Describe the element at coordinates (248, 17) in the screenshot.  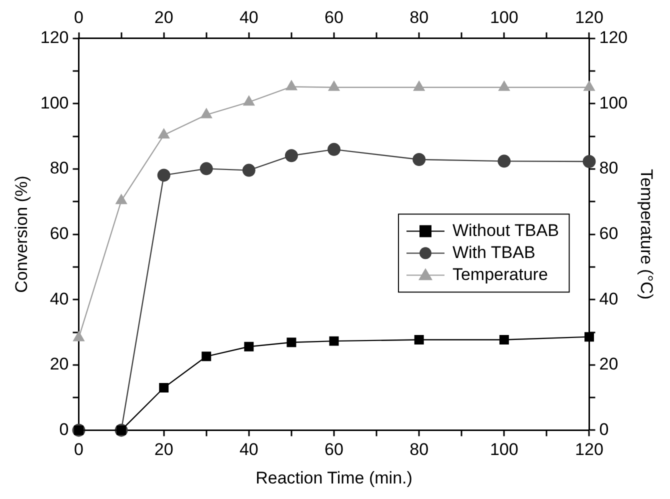
I see `x2-tick-label: 40` at that location.